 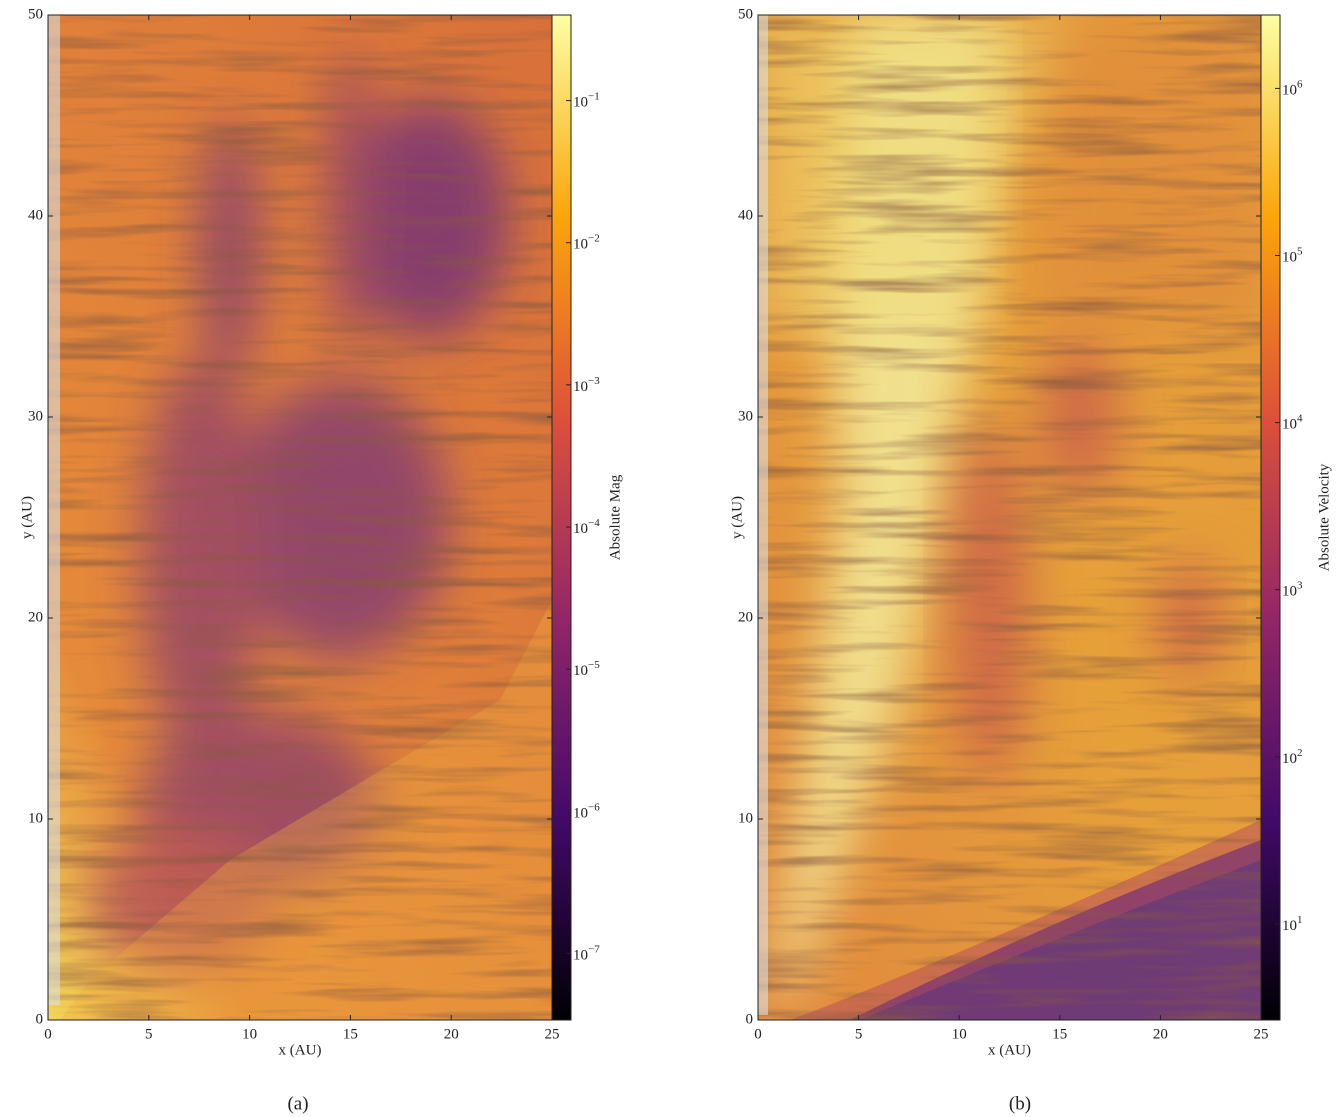 I want to click on caption: (a), so click(x=297, y=1103).